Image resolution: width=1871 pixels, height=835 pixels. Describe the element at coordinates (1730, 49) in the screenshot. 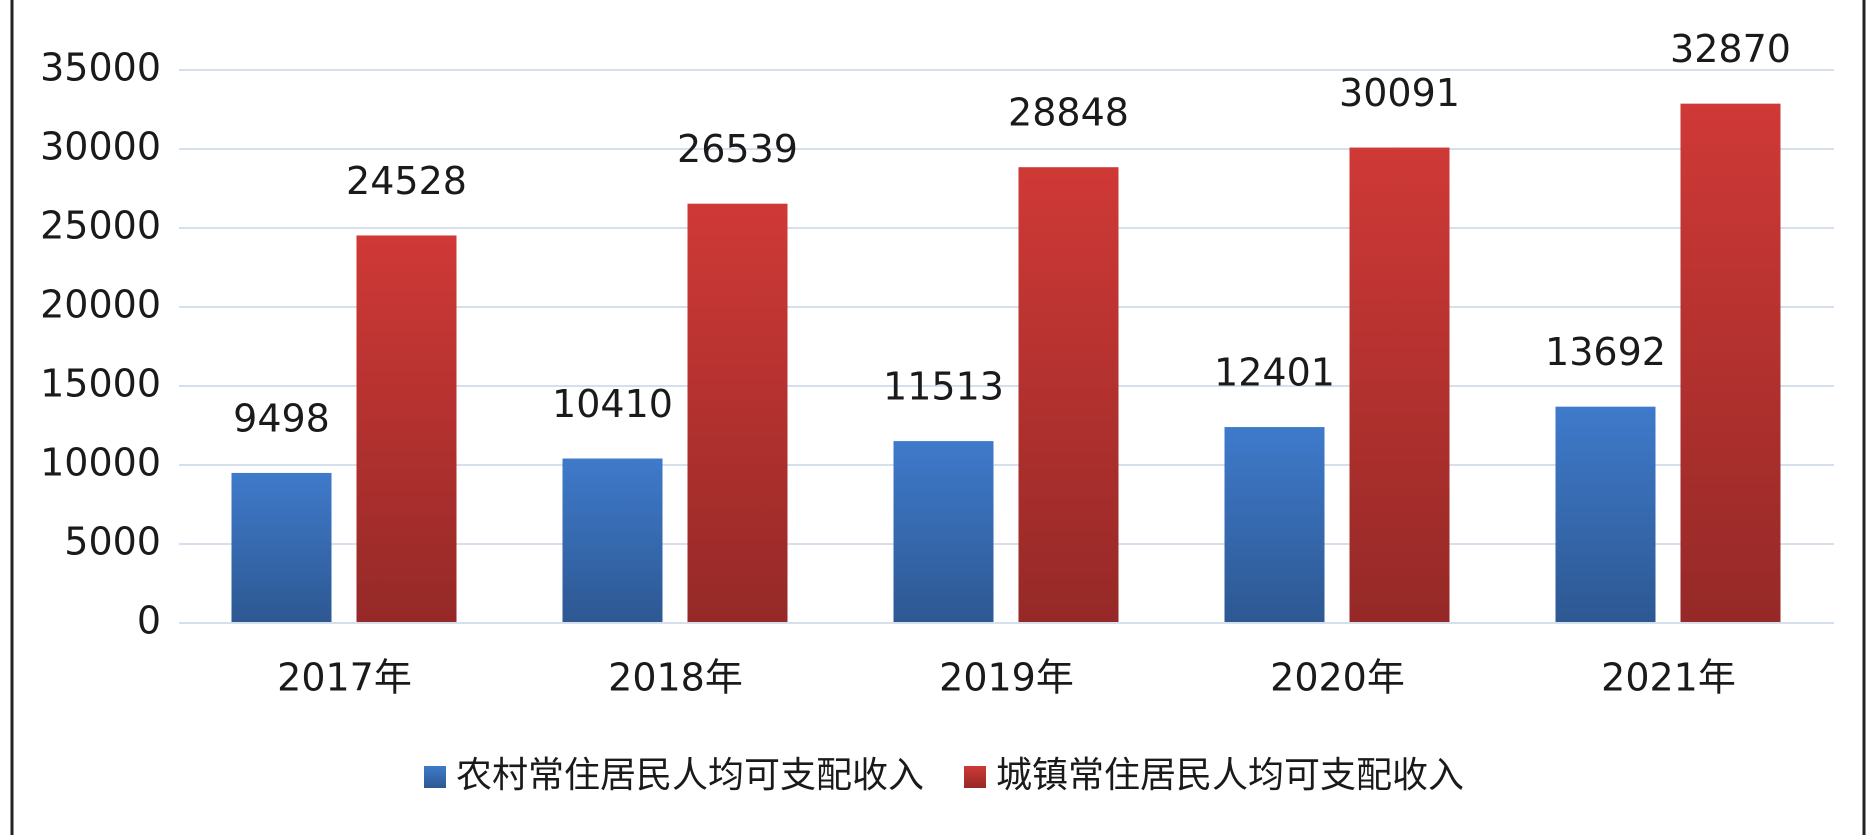

I see `data-label: 32870` at that location.